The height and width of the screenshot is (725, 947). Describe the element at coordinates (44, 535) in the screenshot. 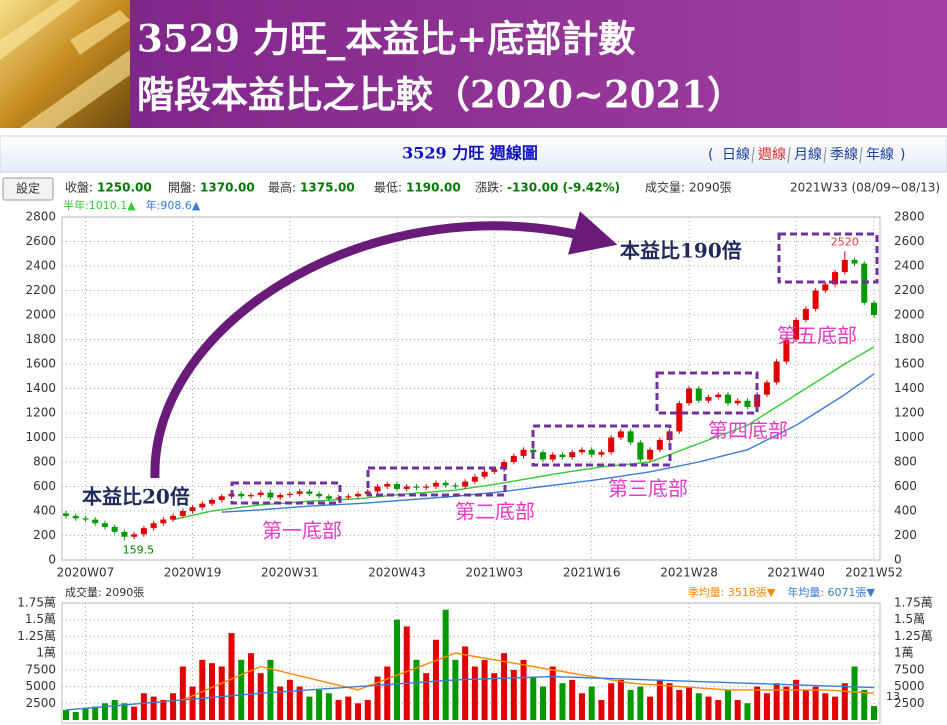

I see `y-tick-label: 200` at that location.